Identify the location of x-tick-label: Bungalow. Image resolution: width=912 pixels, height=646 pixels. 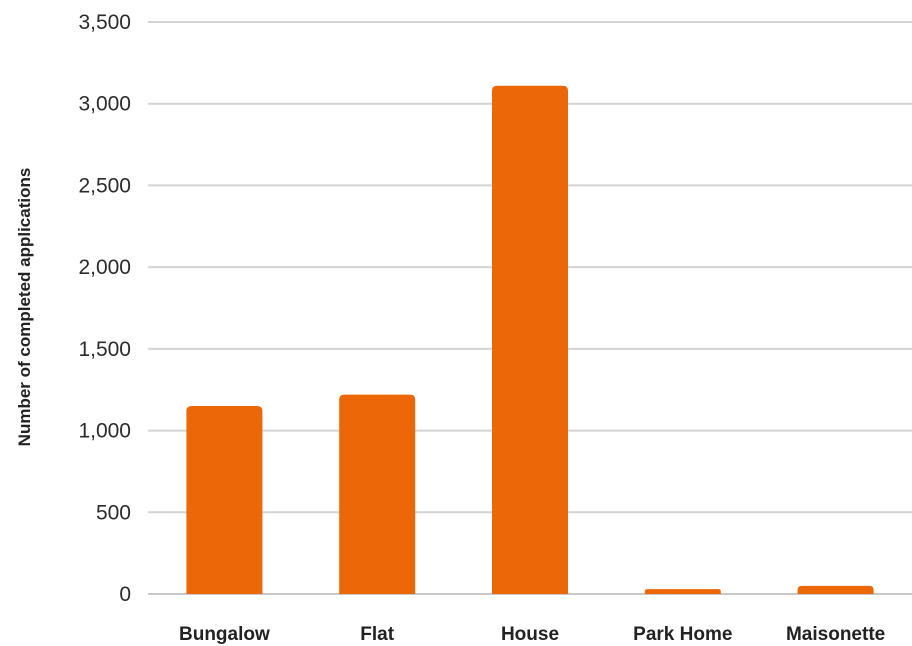
(224, 634).